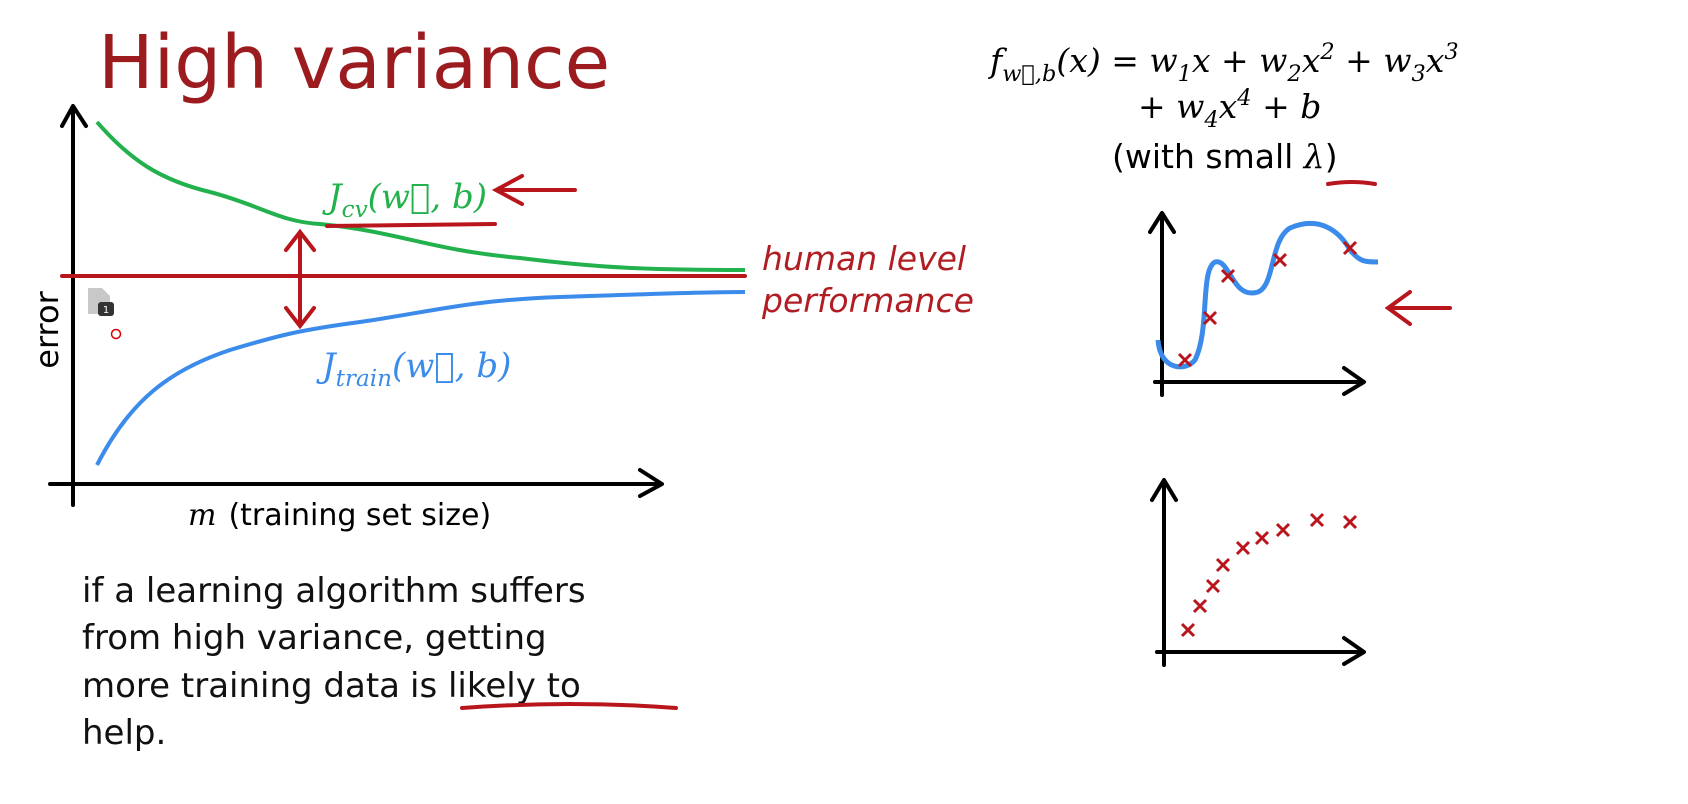 This screenshot has width=1688, height=804. Describe the element at coordinates (359, 515) in the screenshot. I see `x-axis-text: (training set size)` at that location.